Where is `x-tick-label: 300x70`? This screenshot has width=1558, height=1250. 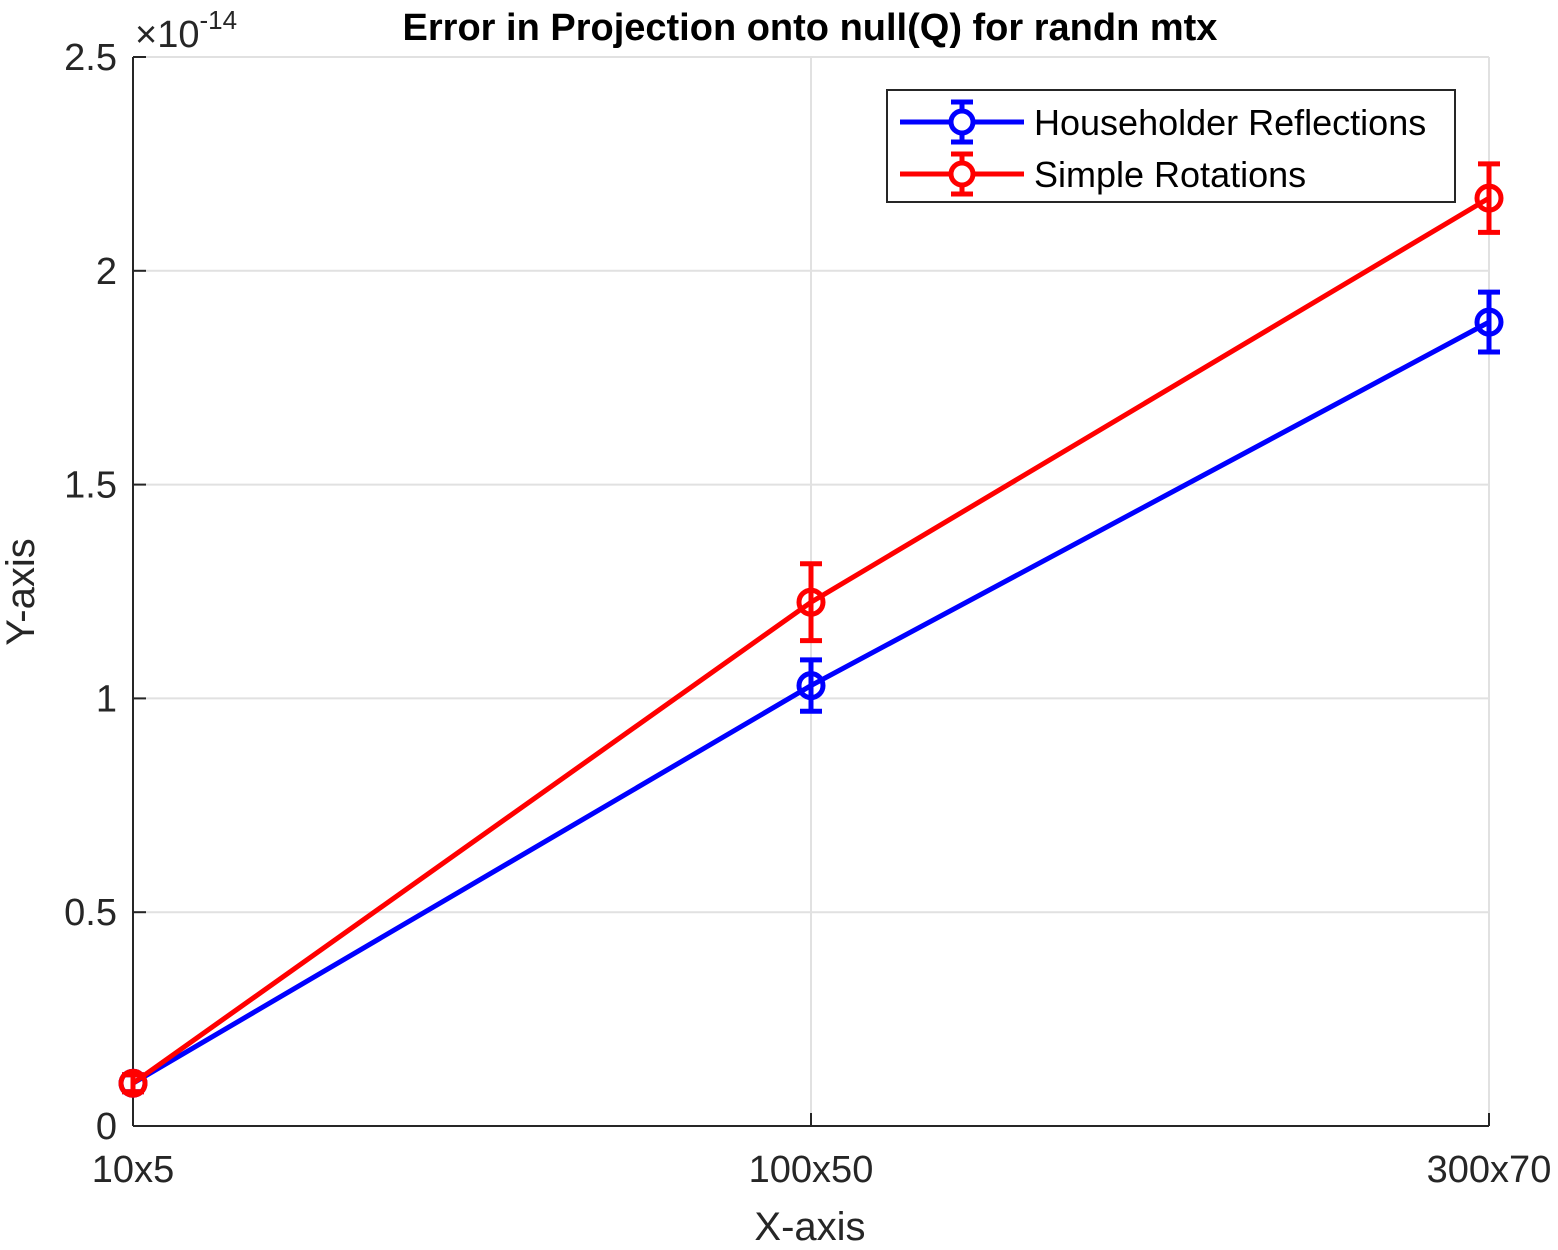 x-tick-label: 300x70 is located at coordinates (1489, 1170).